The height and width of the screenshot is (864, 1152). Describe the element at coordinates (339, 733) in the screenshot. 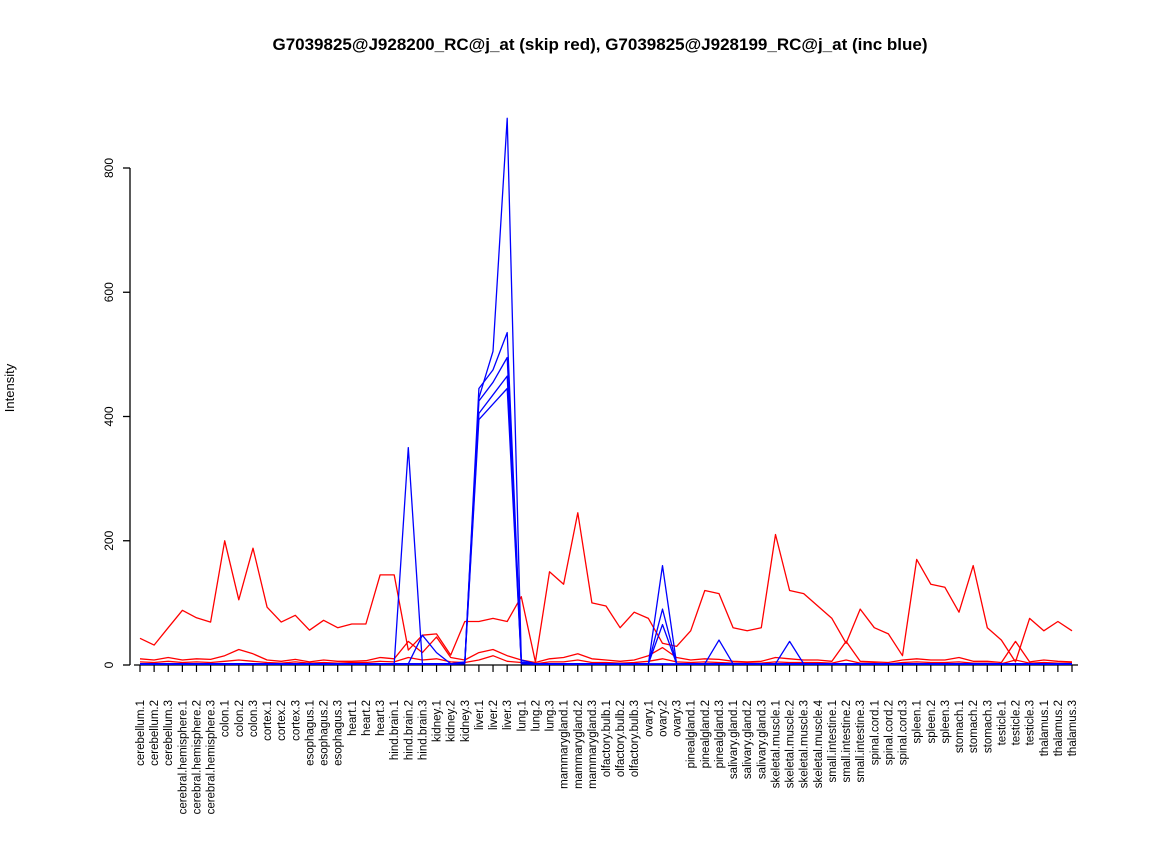

I see `x-tick-label: esophagus.3` at that location.